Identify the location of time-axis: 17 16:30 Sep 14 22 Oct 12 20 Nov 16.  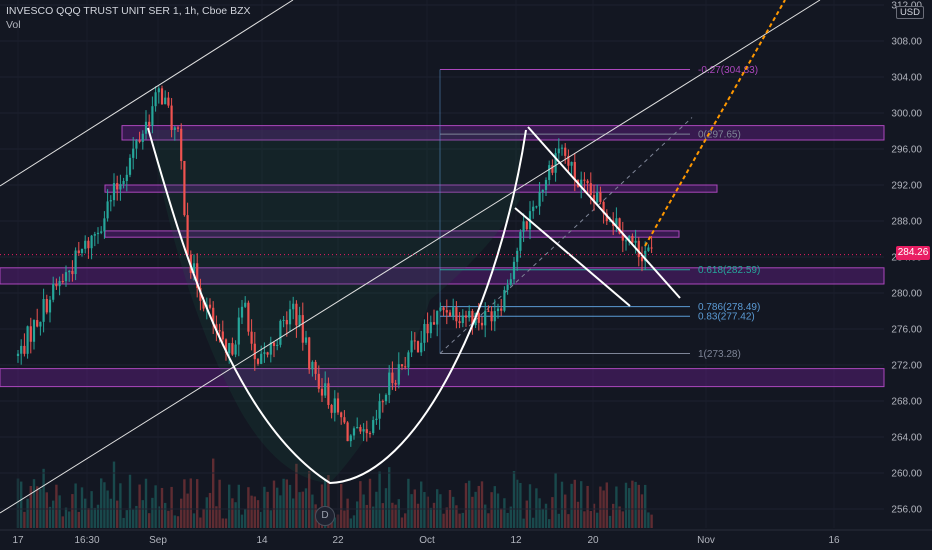
(466, 537).